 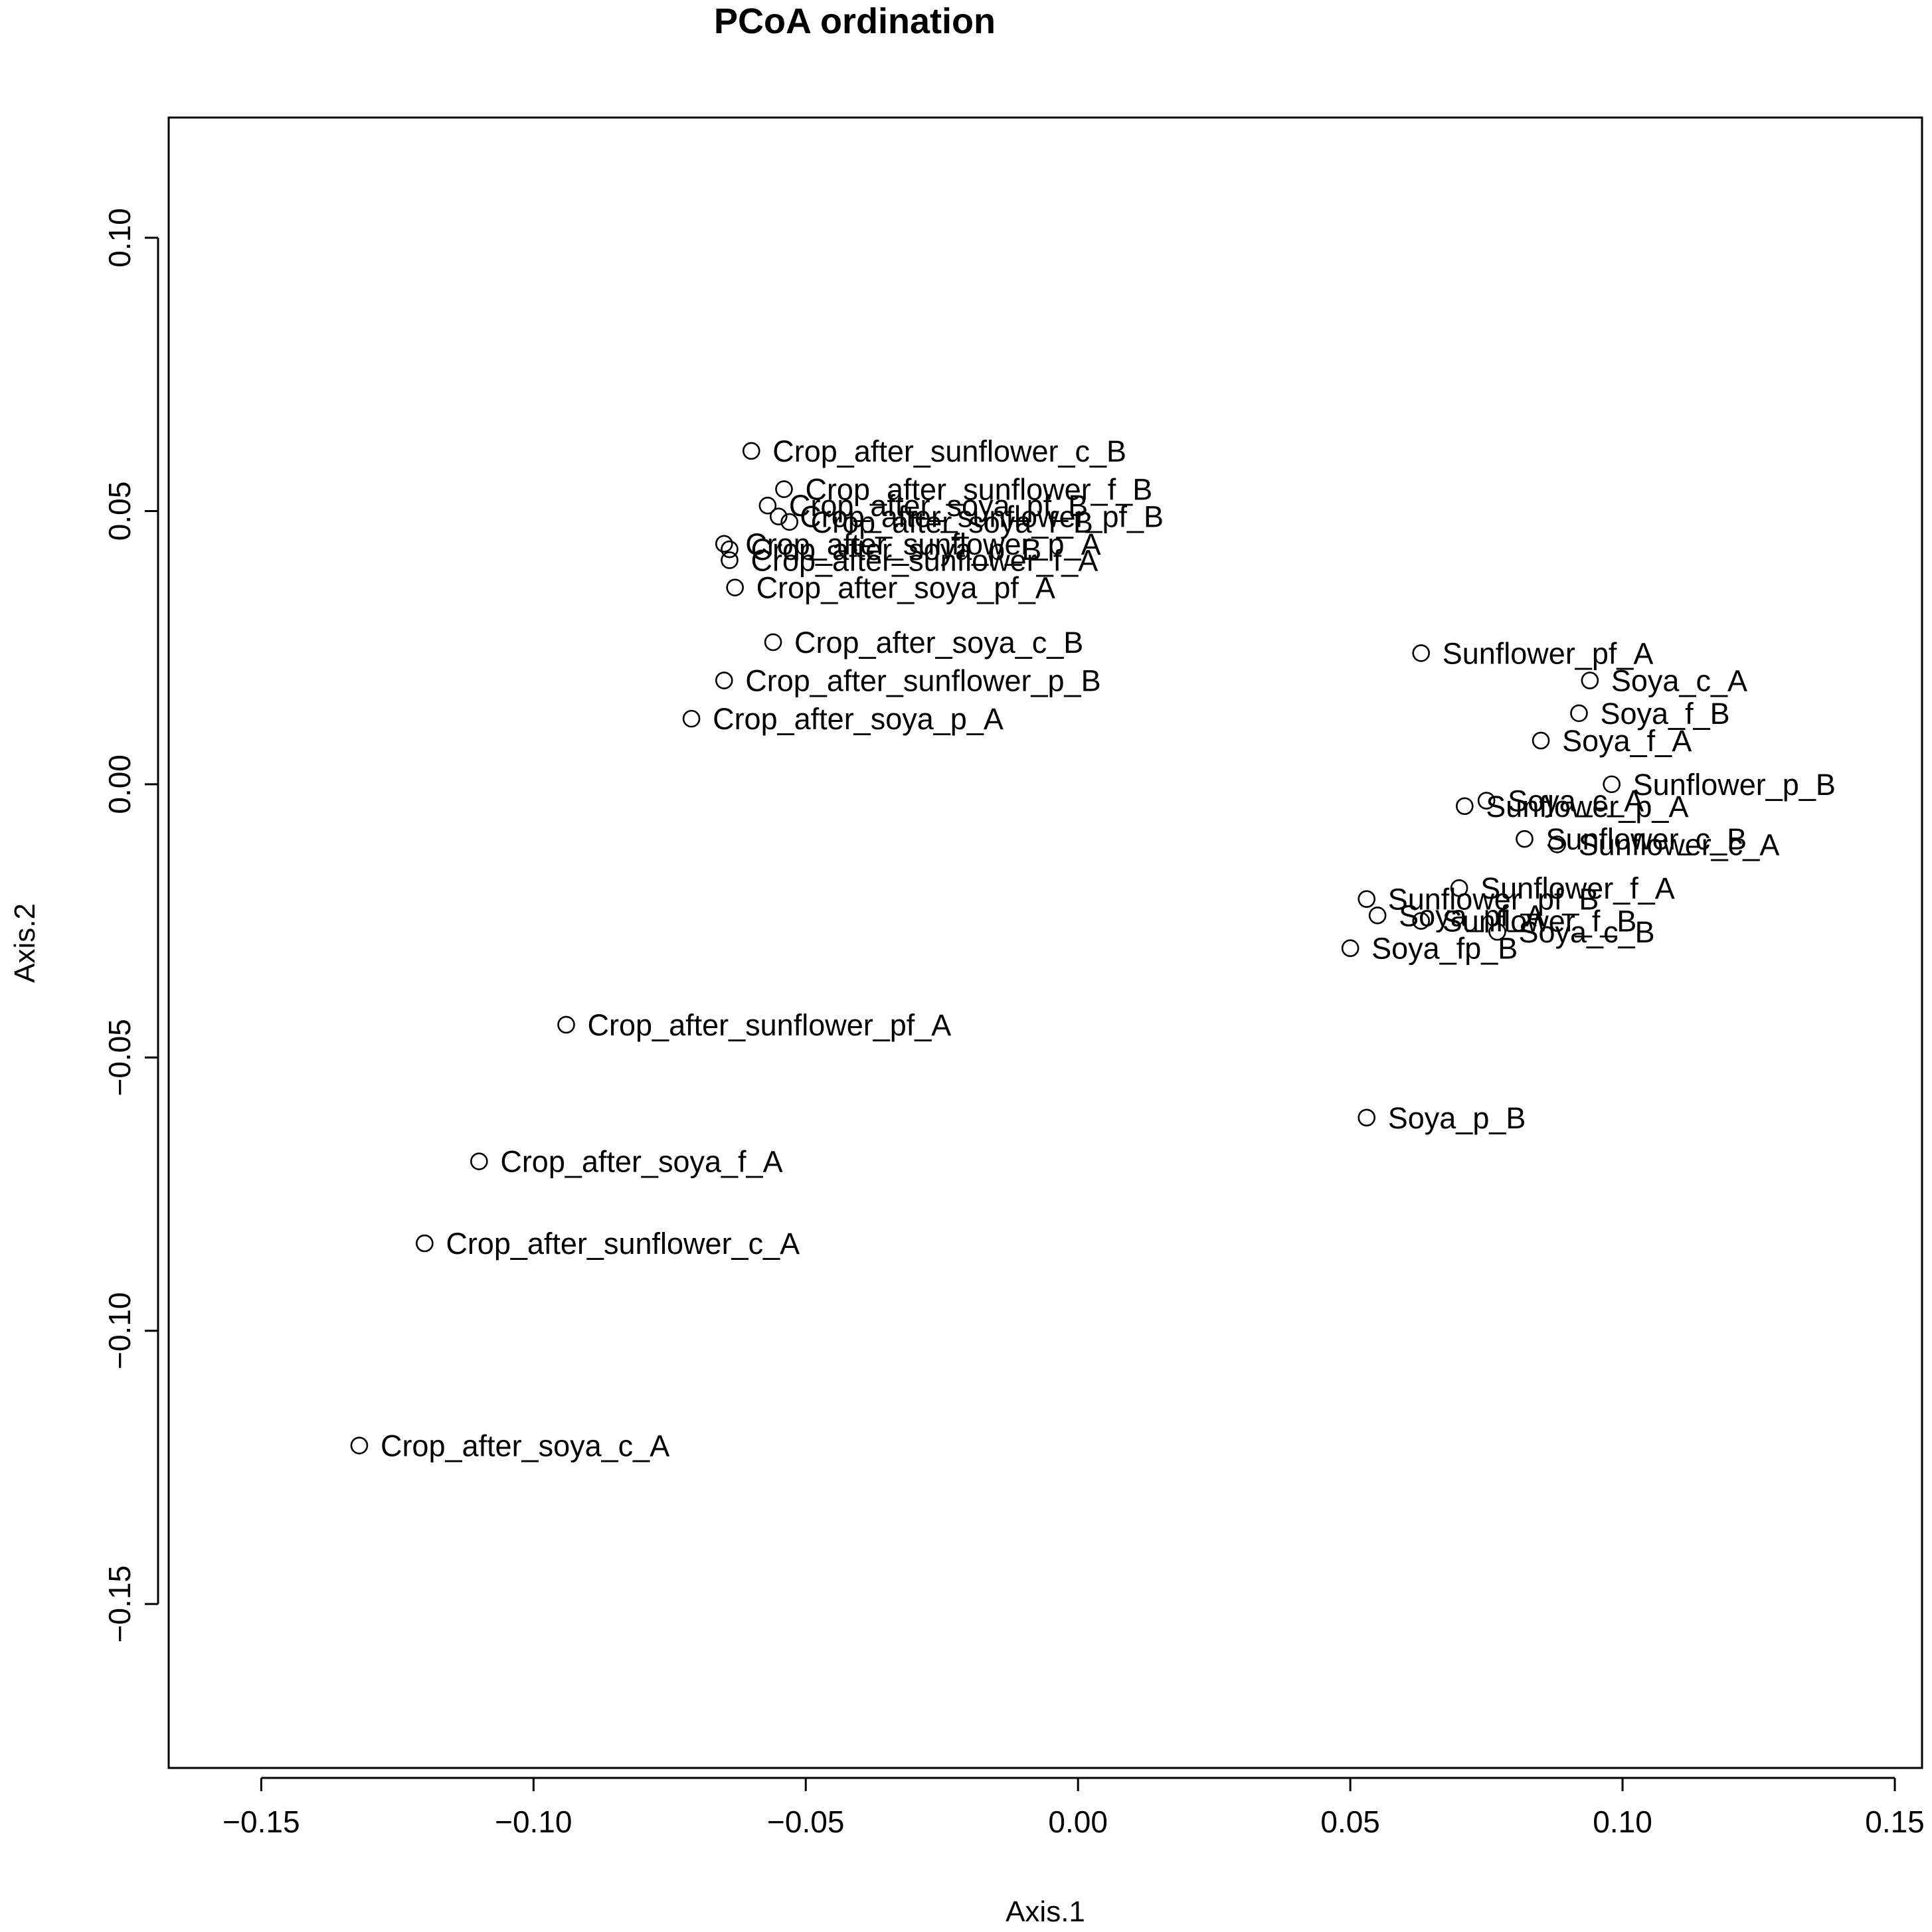 I want to click on data-point-group: Crop_after_sunflower_c_A, so click(x=608, y=1244).